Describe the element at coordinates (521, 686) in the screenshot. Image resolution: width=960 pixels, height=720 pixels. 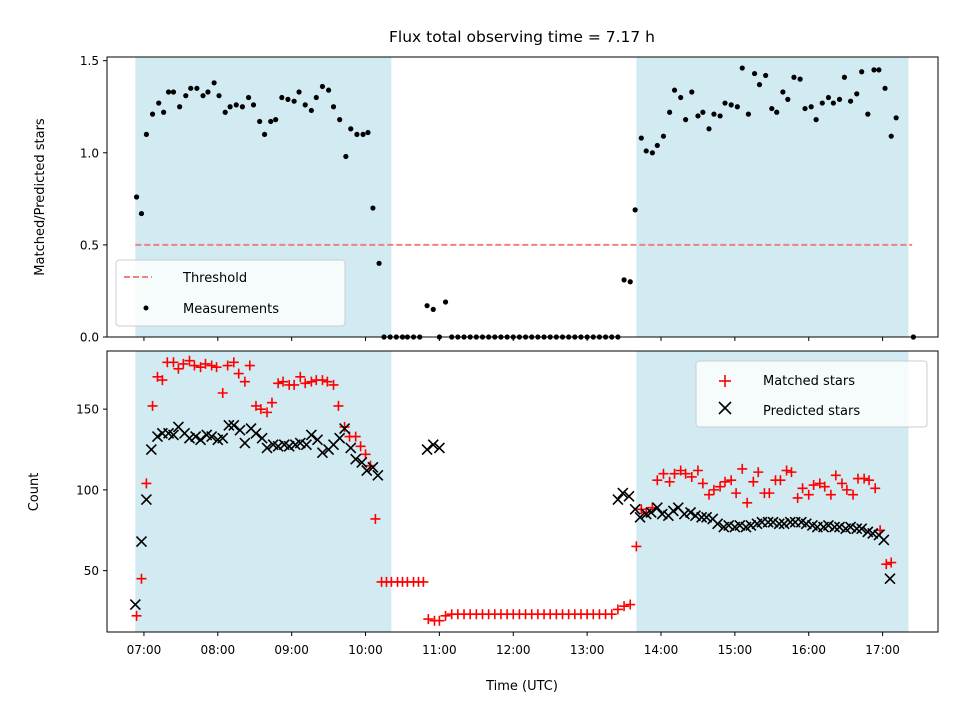
I see `x-axis-label: Time (UTC)` at that location.